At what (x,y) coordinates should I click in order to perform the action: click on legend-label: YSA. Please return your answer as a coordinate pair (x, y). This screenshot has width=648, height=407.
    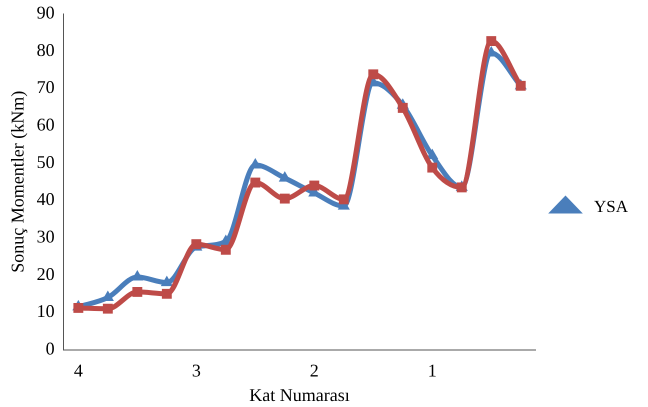
    Looking at the image, I should click on (611, 206).